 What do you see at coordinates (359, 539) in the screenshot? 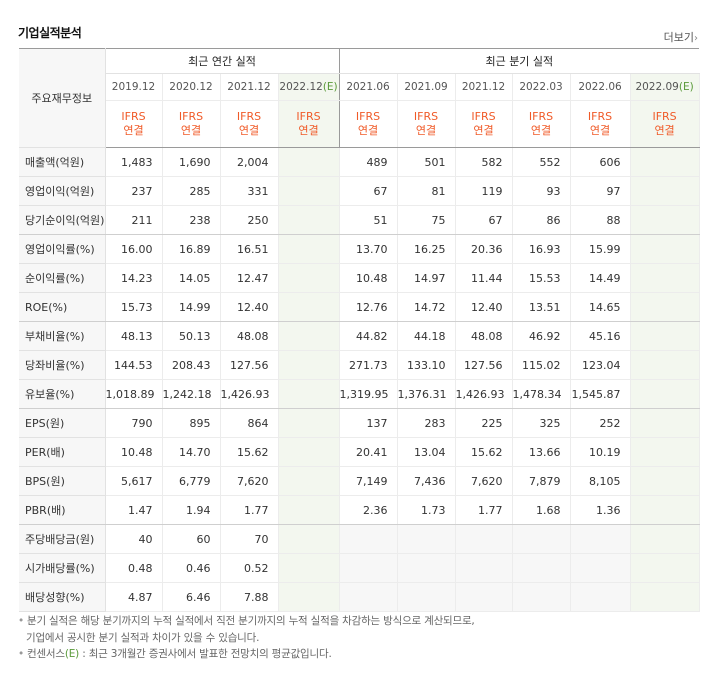
I see `table-row: 주당배당금(원) 40 60 70` at bounding box center [359, 539].